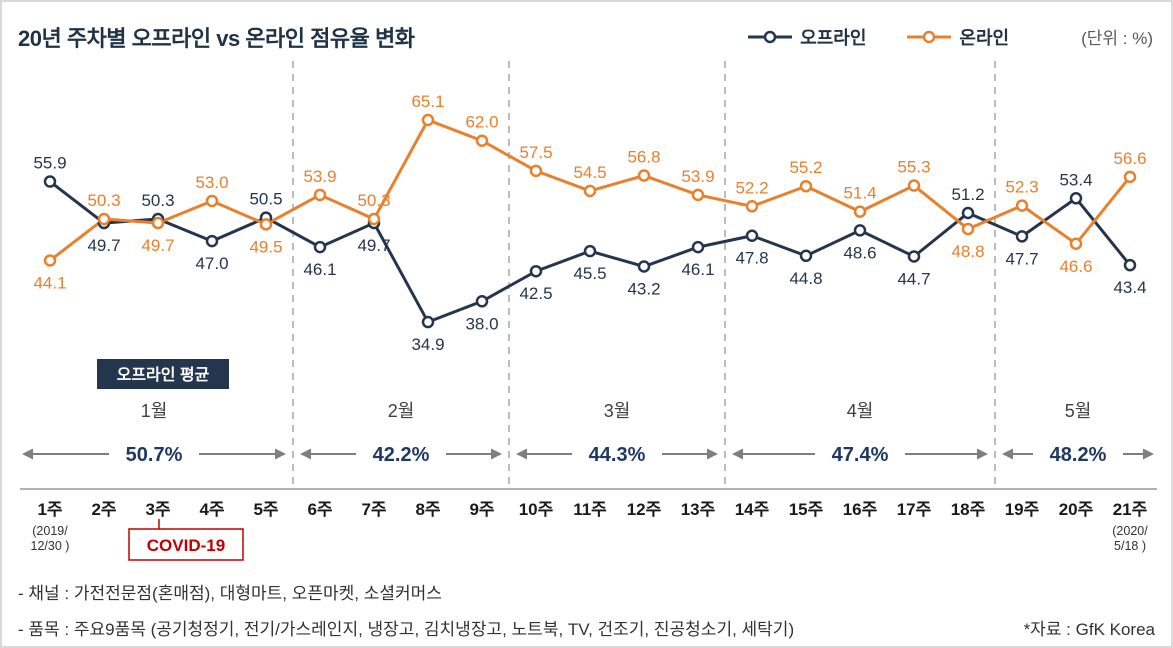  I want to click on legend: 오프라인 온라인, so click(878, 37).